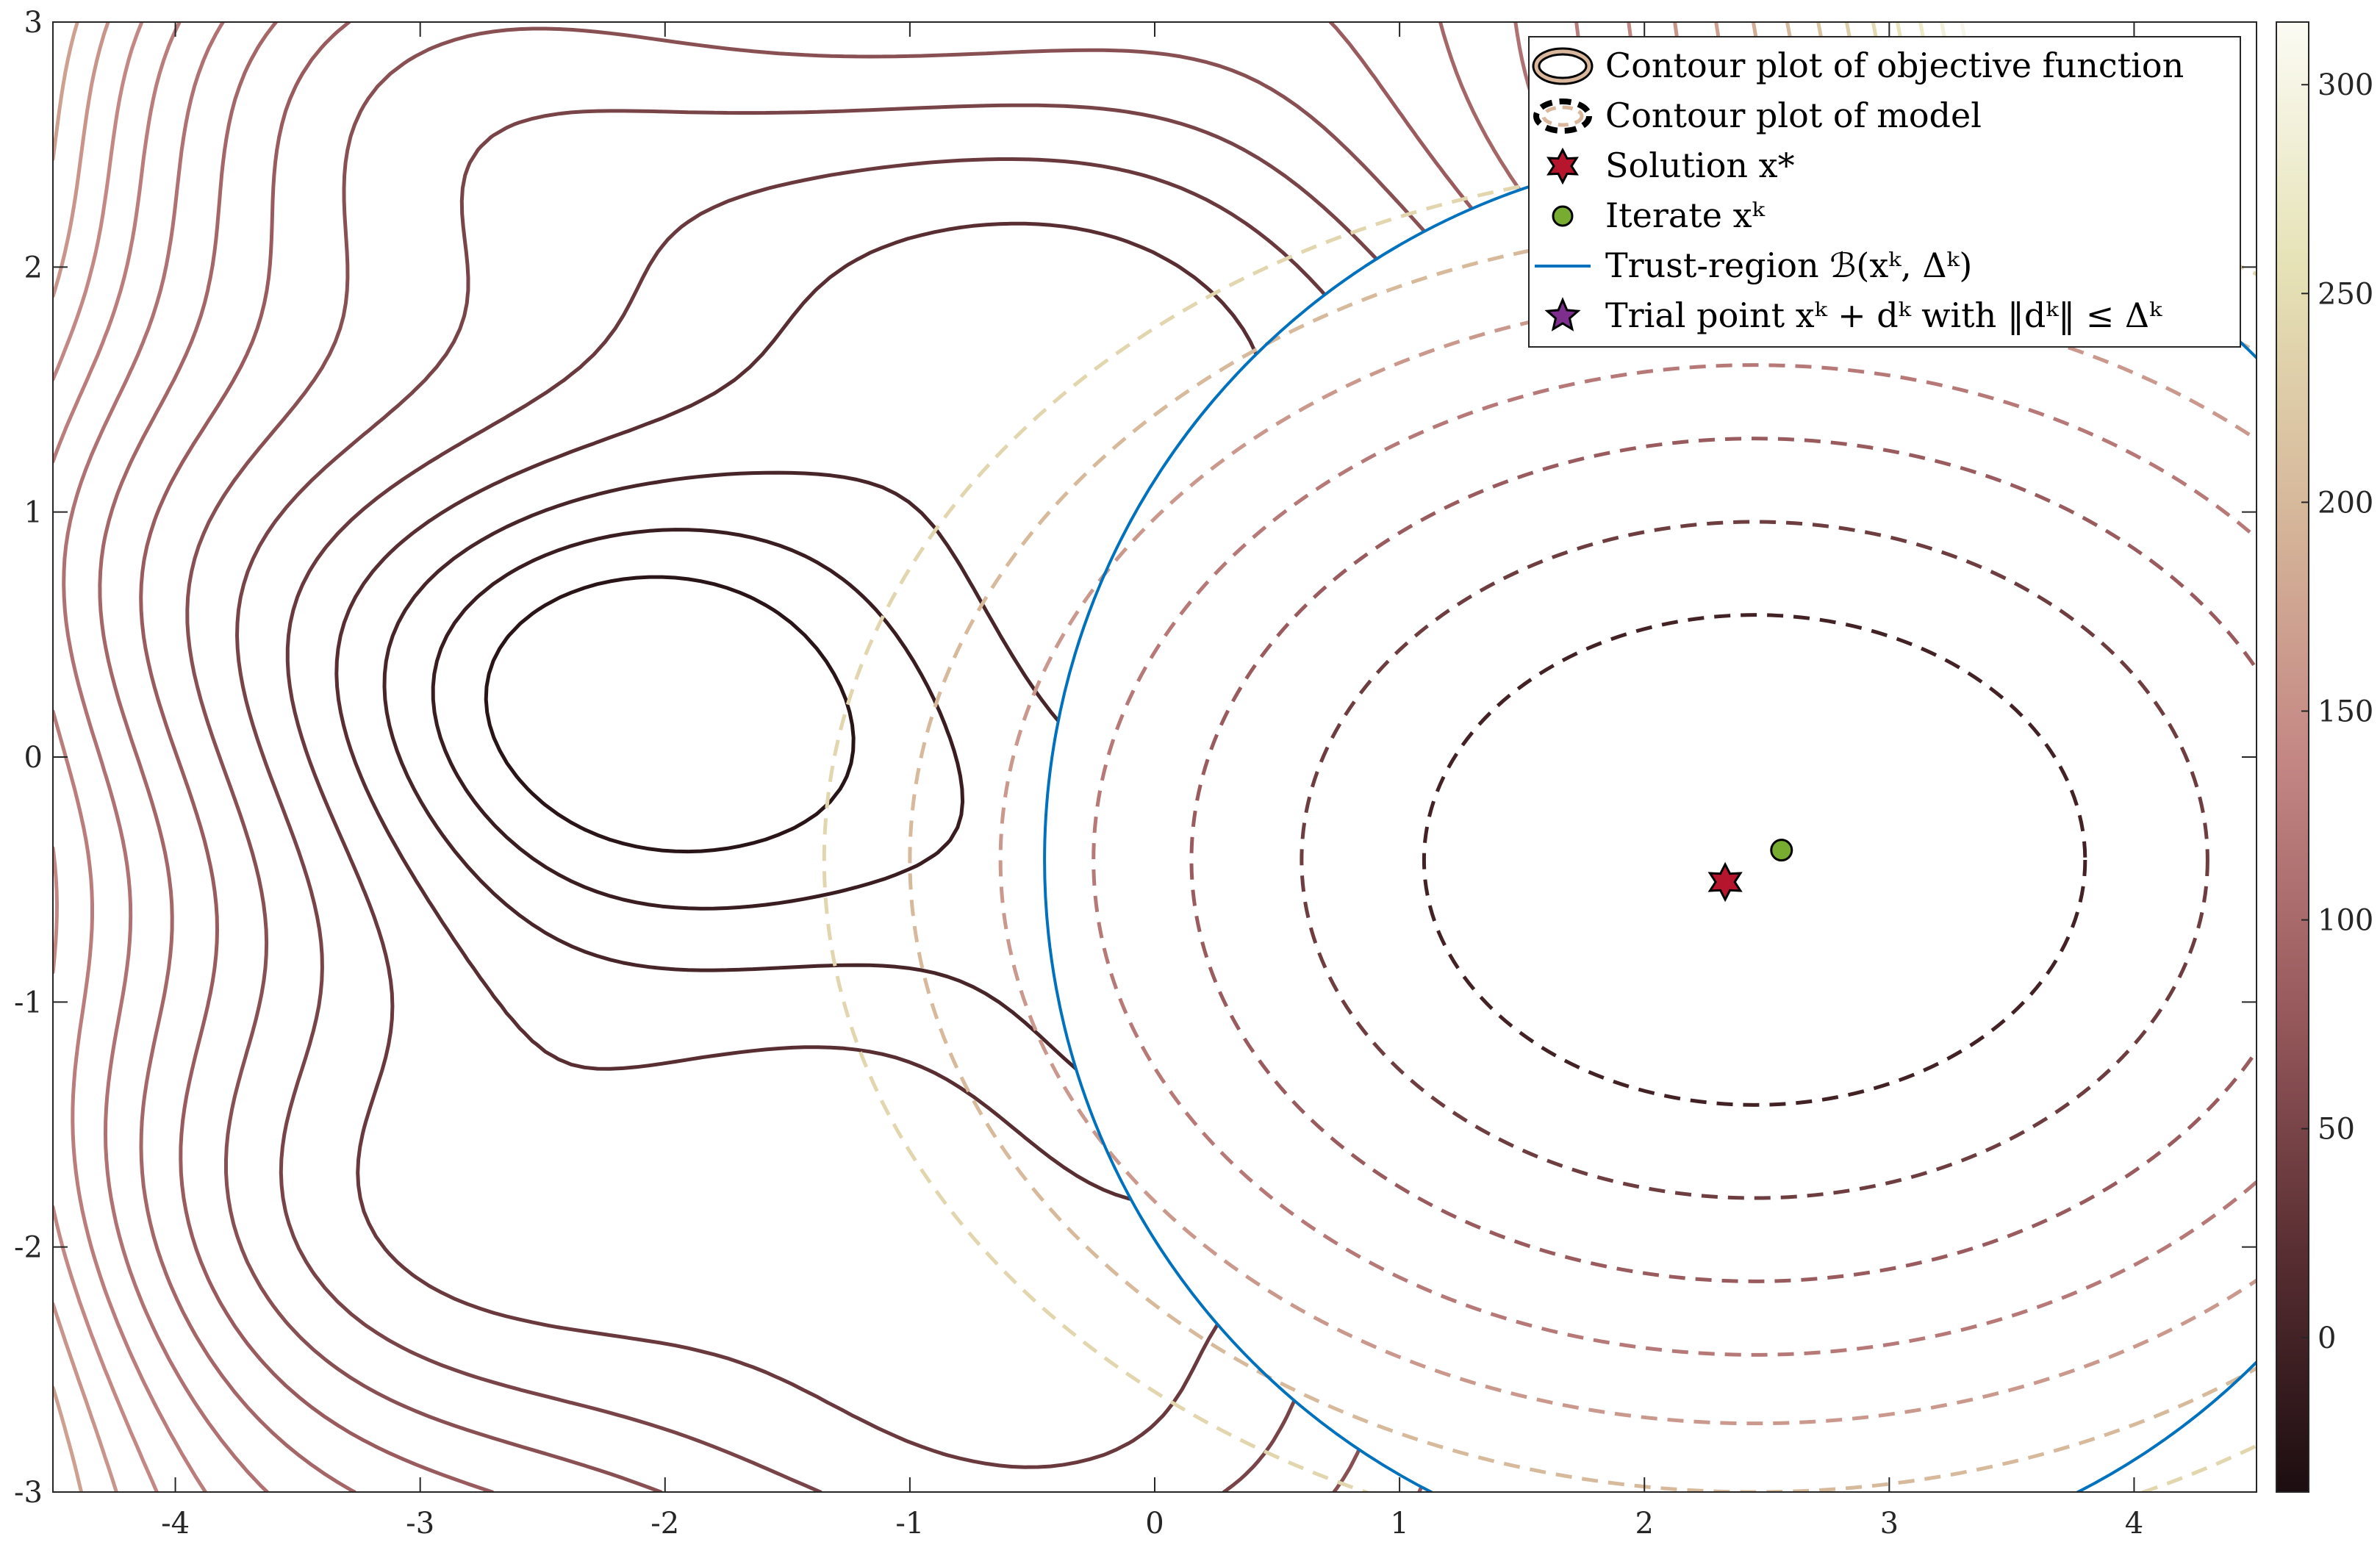 The width and height of the screenshot is (2380, 1542). What do you see at coordinates (1725, 882) in the screenshot?
I see `solution-marker` at bounding box center [1725, 882].